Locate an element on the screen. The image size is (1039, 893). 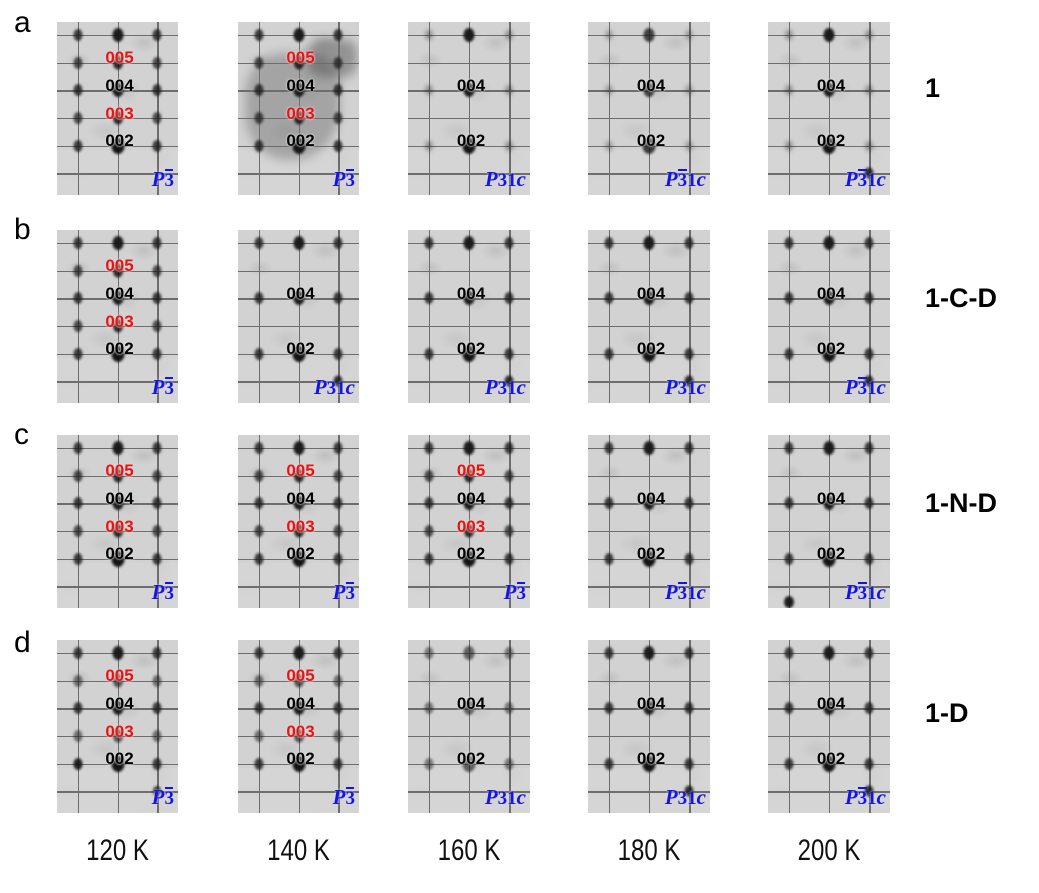
sample-label-1: 1 is located at coordinates (933, 88).